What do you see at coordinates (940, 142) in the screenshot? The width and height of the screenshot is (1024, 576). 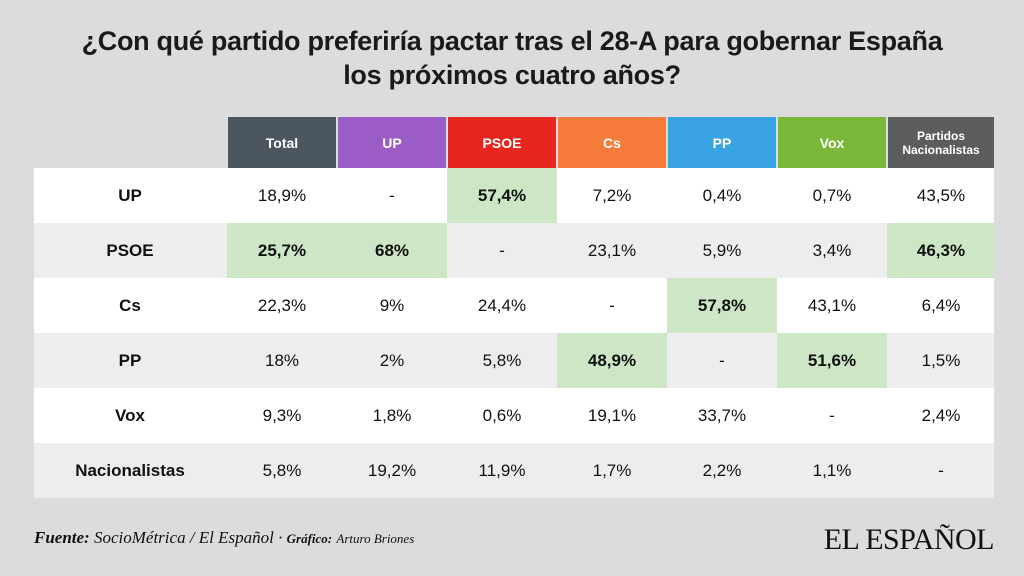 I see `column-header-partidos-nacionalistas: Partidos Nacionalistas` at bounding box center [940, 142].